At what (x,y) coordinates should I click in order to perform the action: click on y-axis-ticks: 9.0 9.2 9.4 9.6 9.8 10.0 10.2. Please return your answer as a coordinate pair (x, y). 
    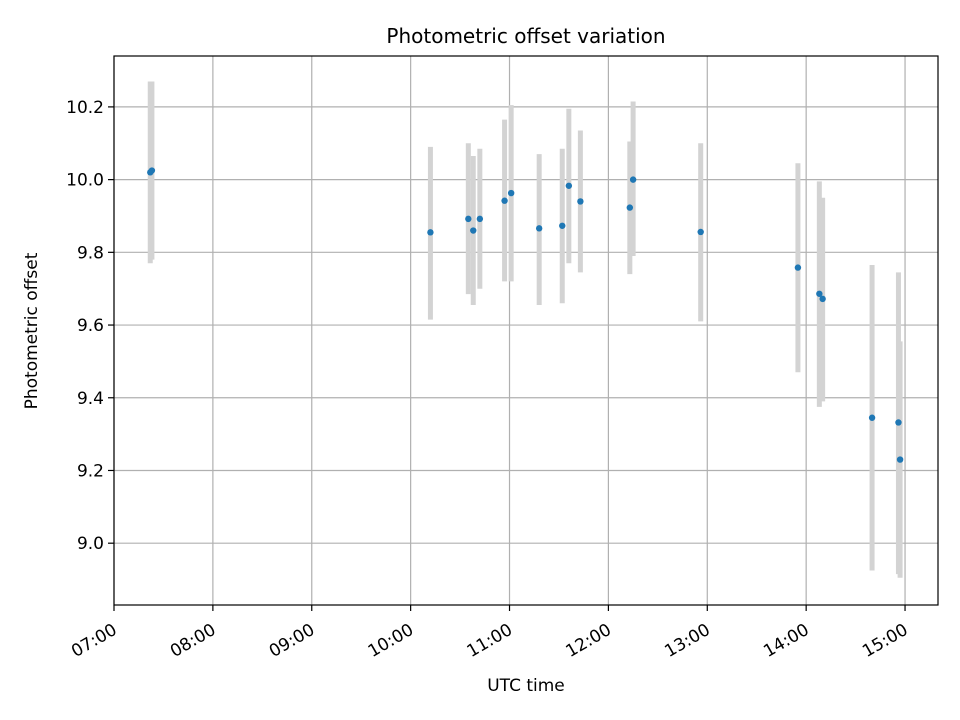
    Looking at the image, I should click on (90, 326).